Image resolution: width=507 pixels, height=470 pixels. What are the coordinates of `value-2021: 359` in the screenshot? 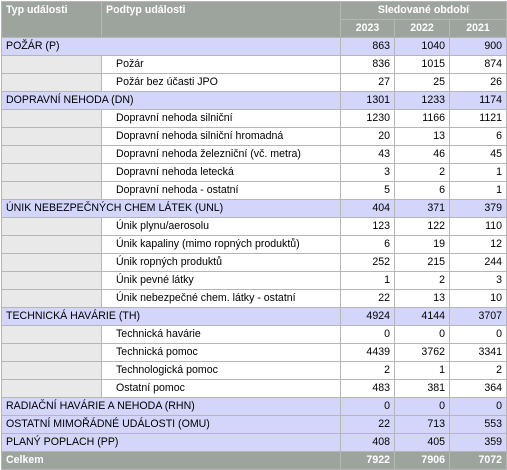 It's located at (477, 442).